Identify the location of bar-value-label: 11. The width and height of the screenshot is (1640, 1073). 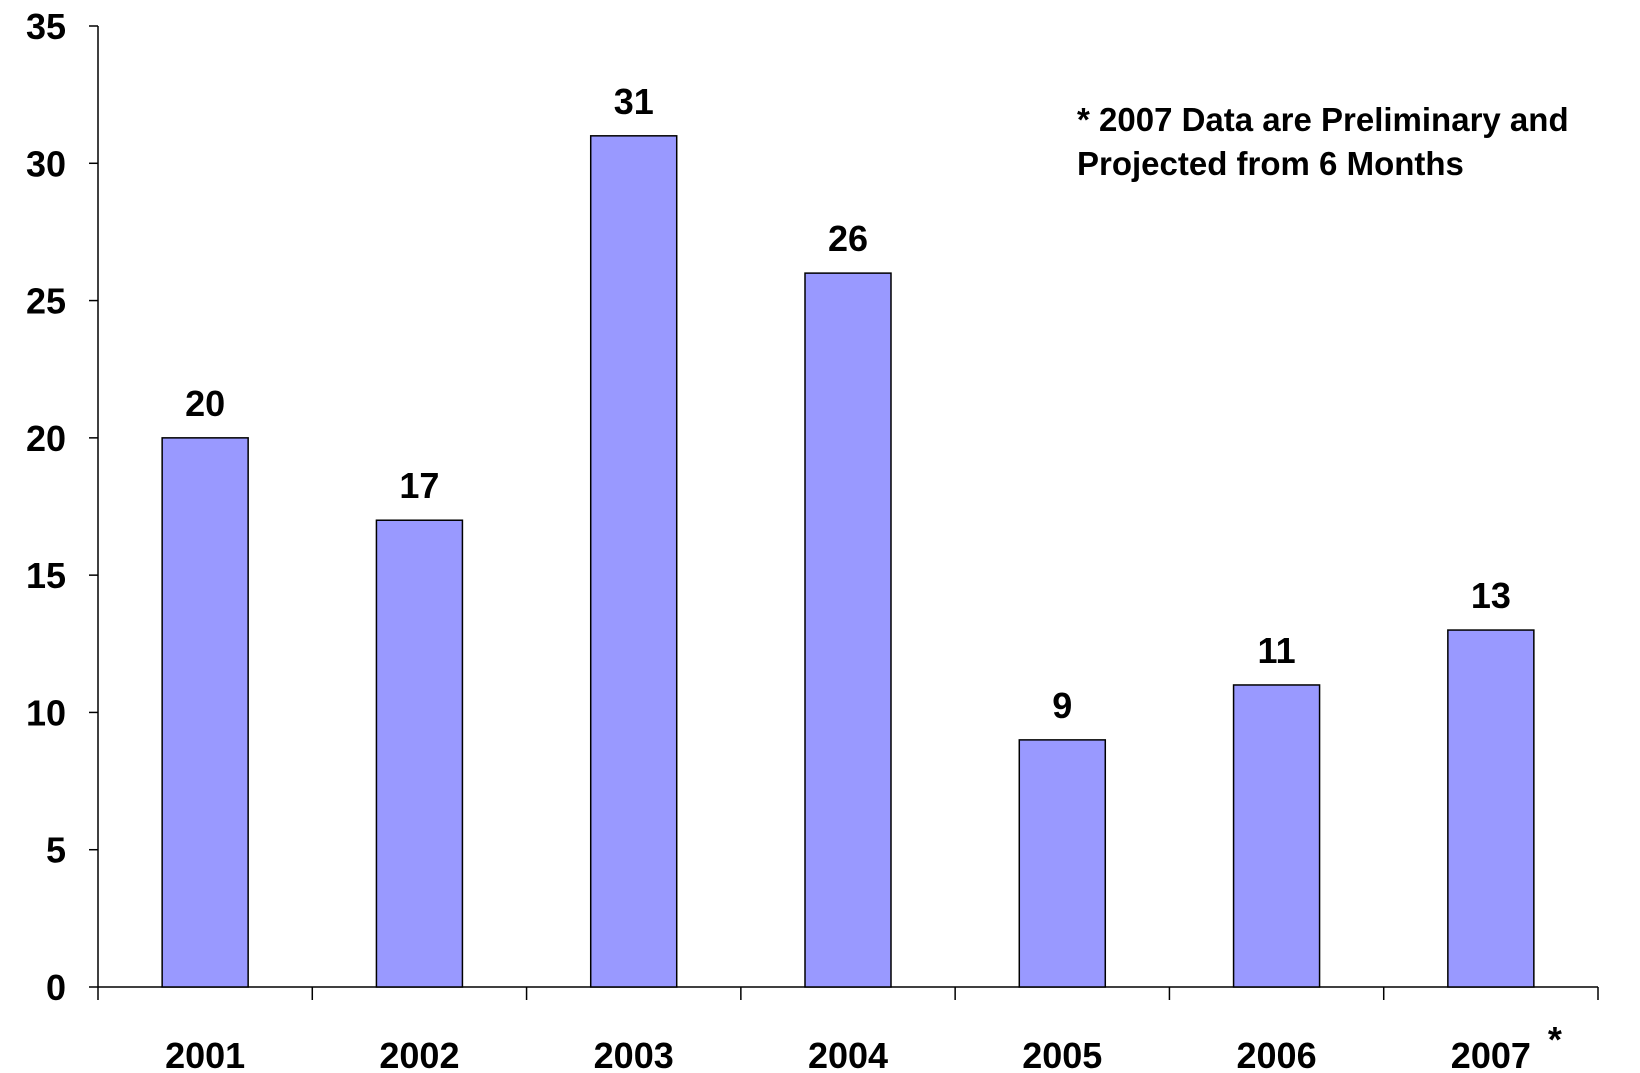
(1277, 650).